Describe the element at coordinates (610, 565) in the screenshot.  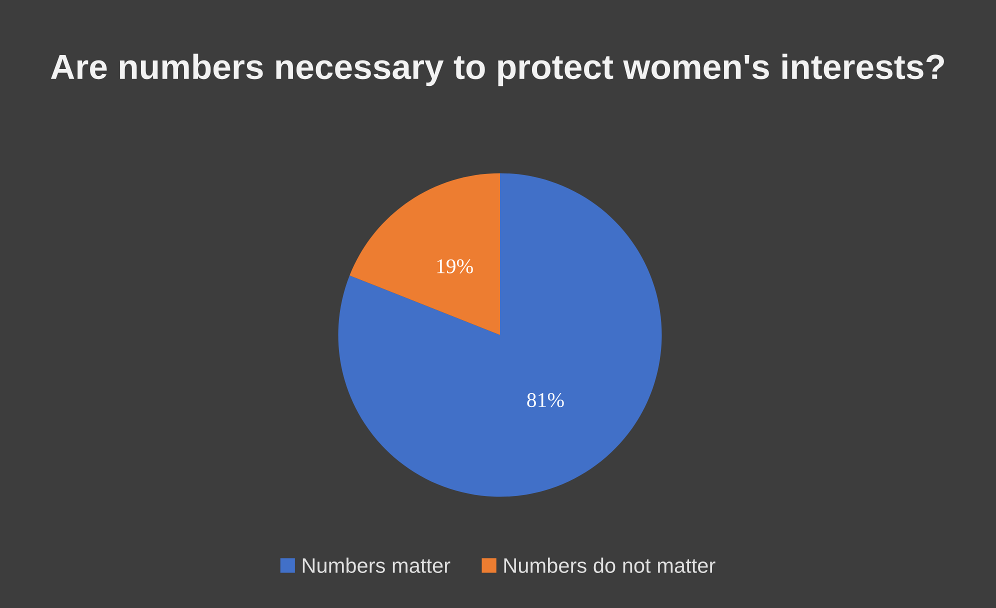
I see `legend-label: Numbers do not matter` at that location.